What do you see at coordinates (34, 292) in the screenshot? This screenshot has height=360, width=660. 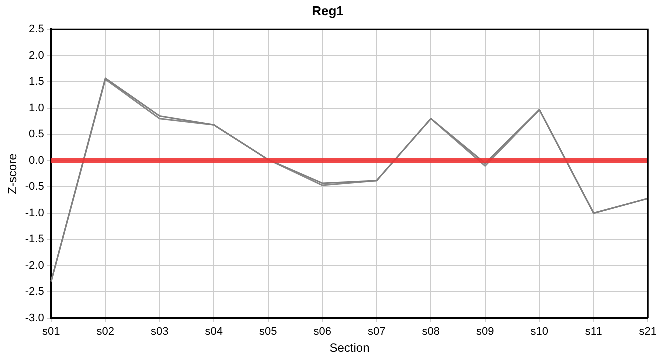 I see `y-tick-label: -2.5` at bounding box center [34, 292].